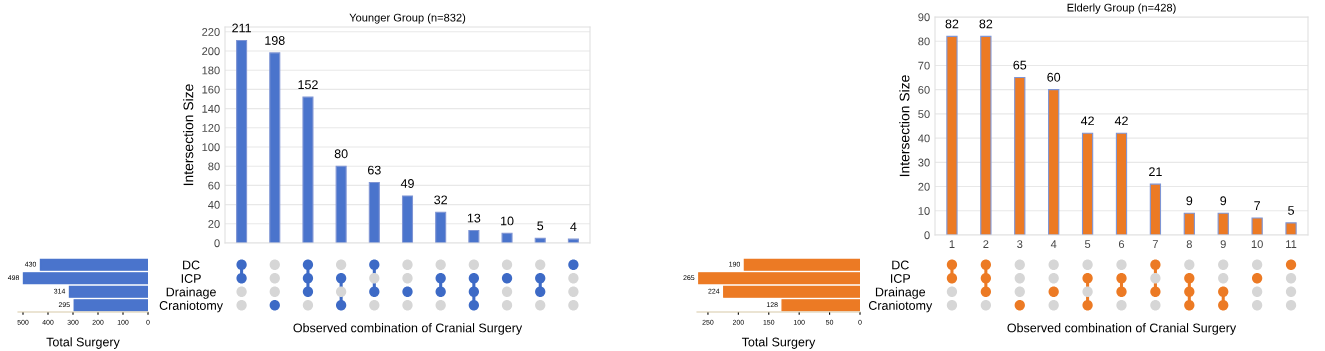 The height and width of the screenshot is (351, 1325). Describe the element at coordinates (275, 40) in the screenshot. I see `data-label: 198` at that location.